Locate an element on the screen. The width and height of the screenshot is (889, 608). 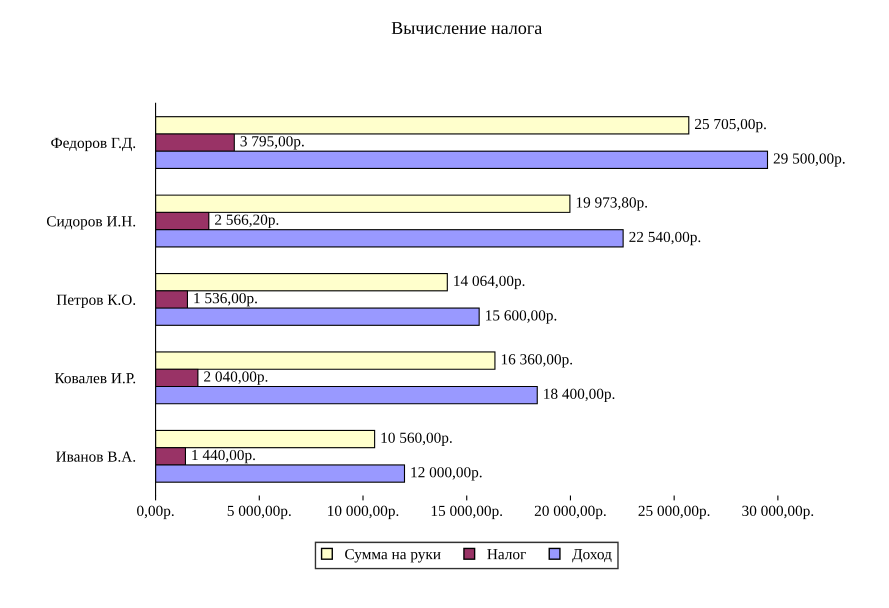
y-tick-label: Петров К.О. is located at coordinates (96, 301).